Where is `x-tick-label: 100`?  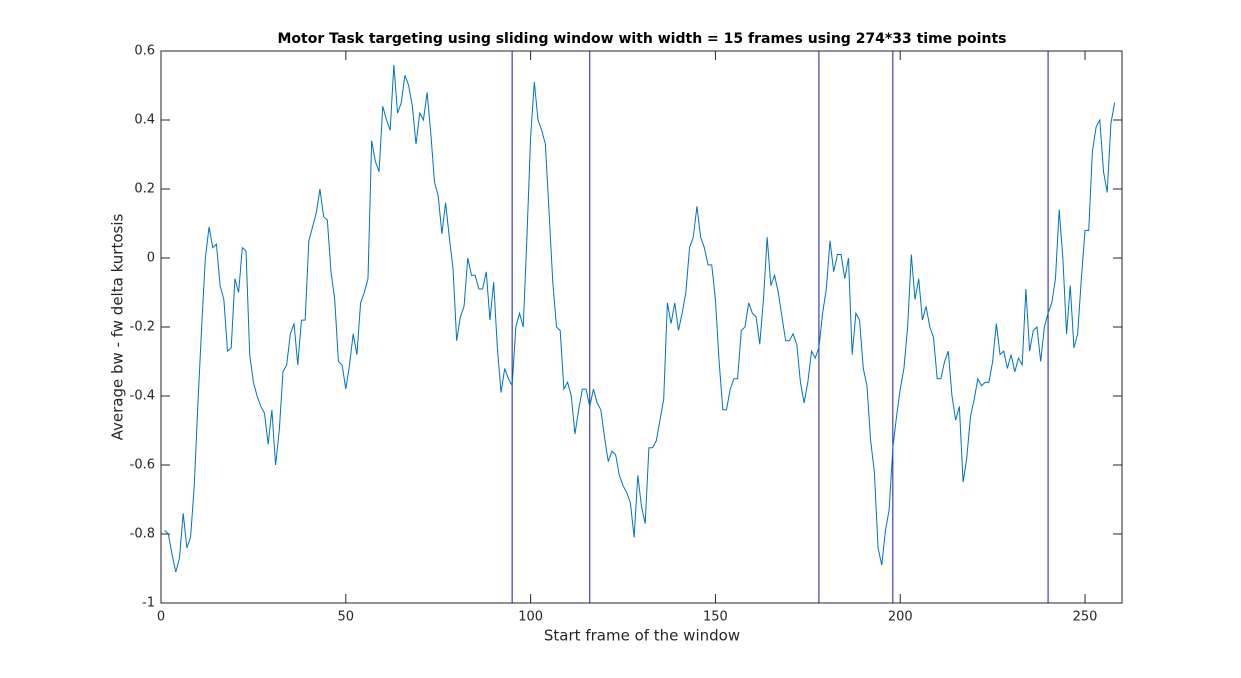
x-tick-label: 100 is located at coordinates (530, 617).